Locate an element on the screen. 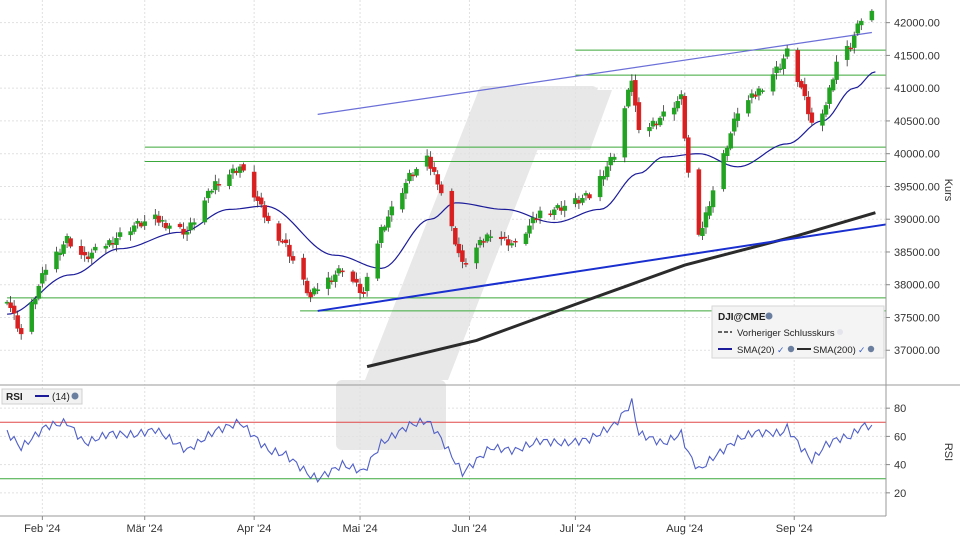 The width and height of the screenshot is (960, 545). legend-sma200: SMA(200) is located at coordinates (834, 350).